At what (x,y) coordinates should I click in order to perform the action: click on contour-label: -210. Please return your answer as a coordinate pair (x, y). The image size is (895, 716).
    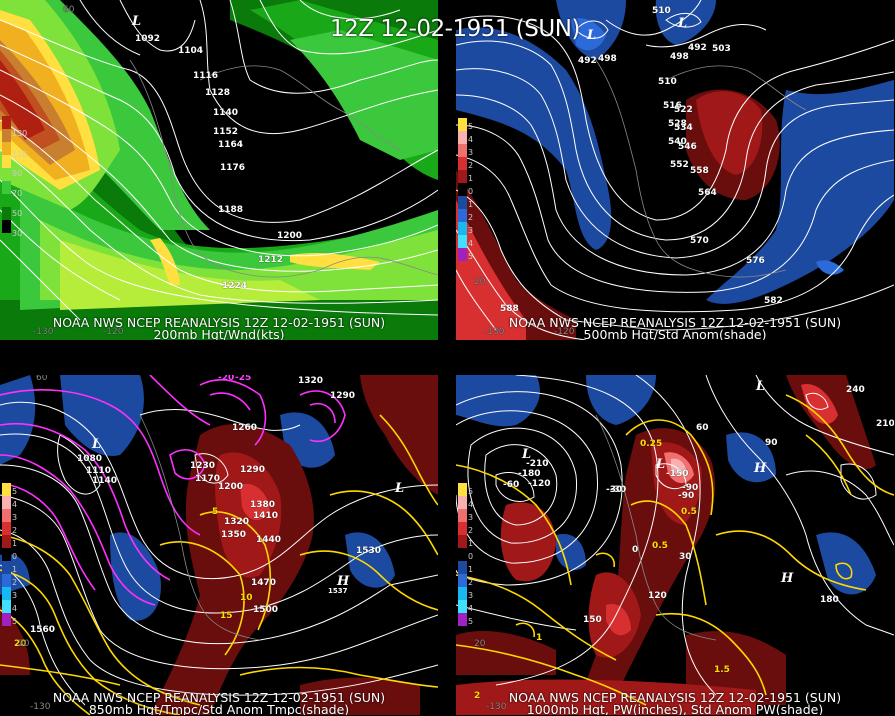
    Looking at the image, I should click on (537, 464).